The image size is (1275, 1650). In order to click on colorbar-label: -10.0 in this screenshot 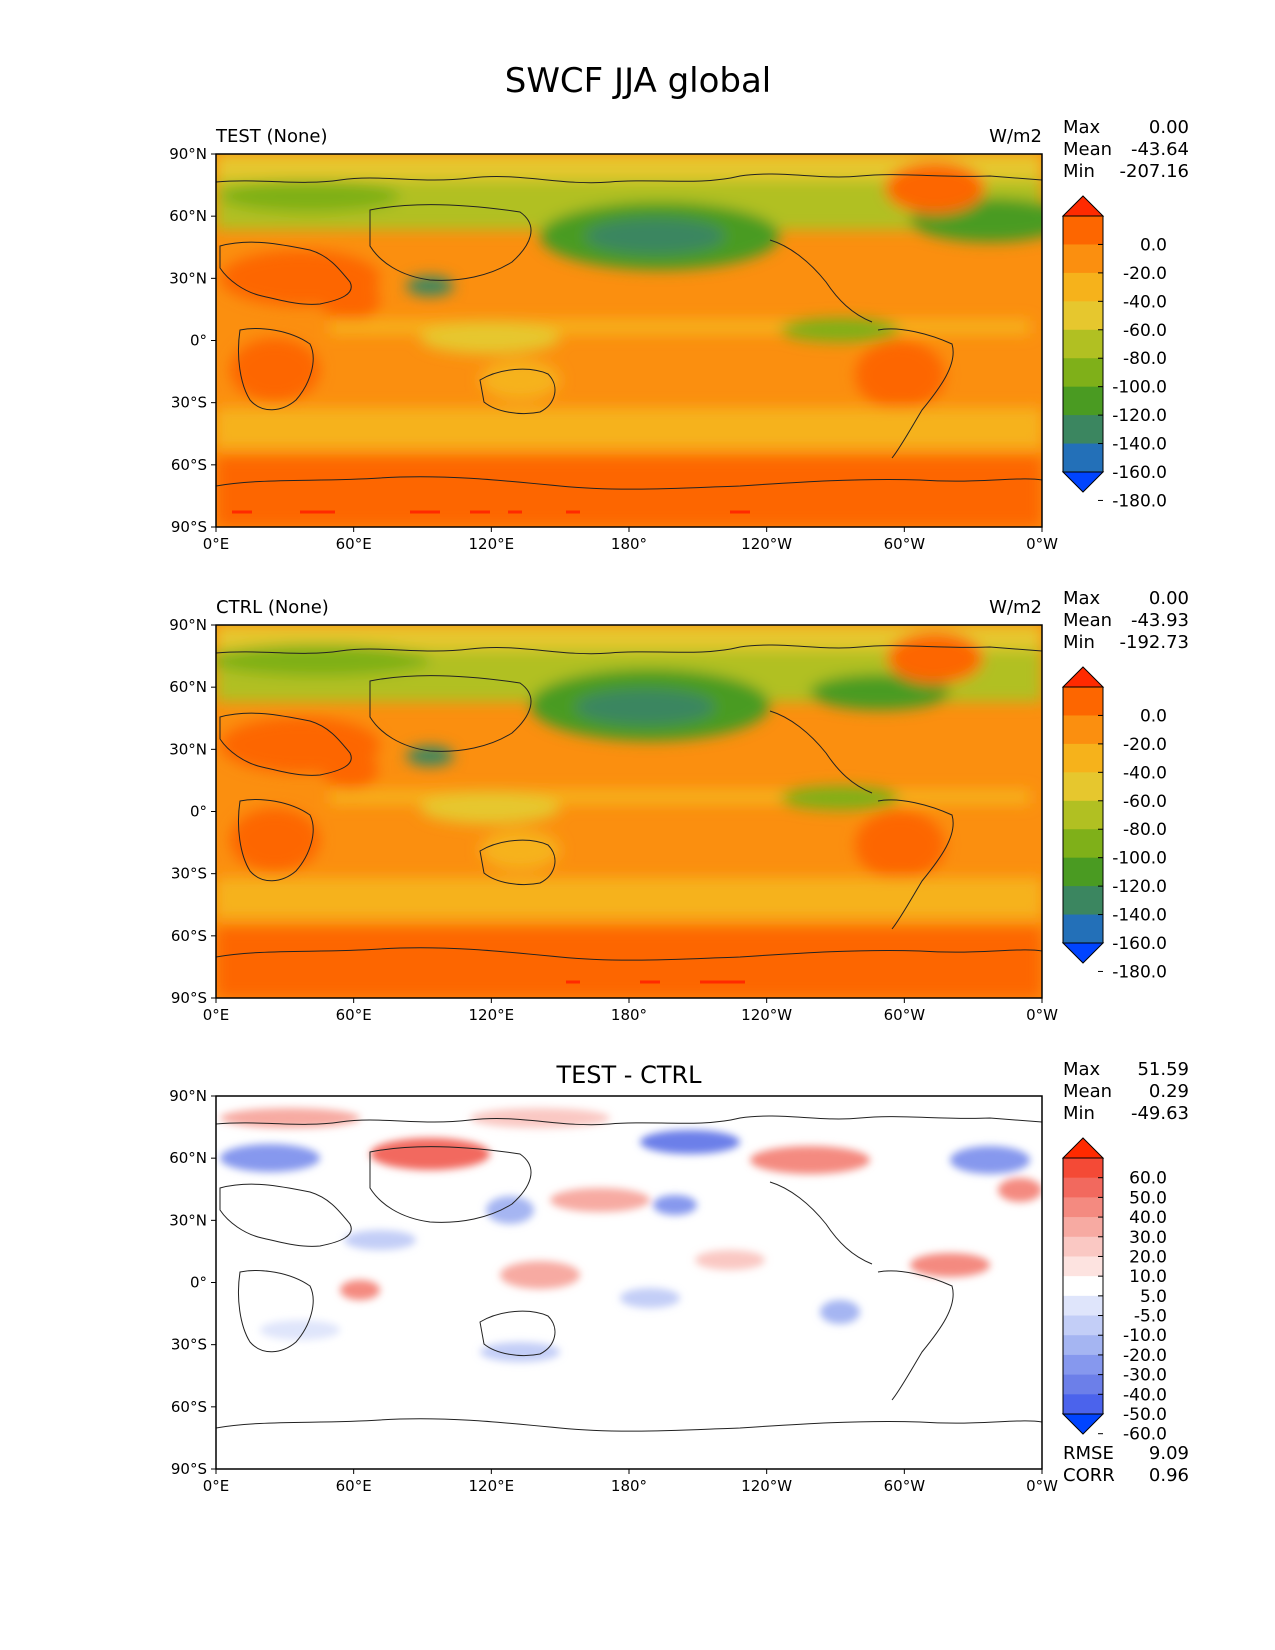, I will do `click(1145, 1336)`.